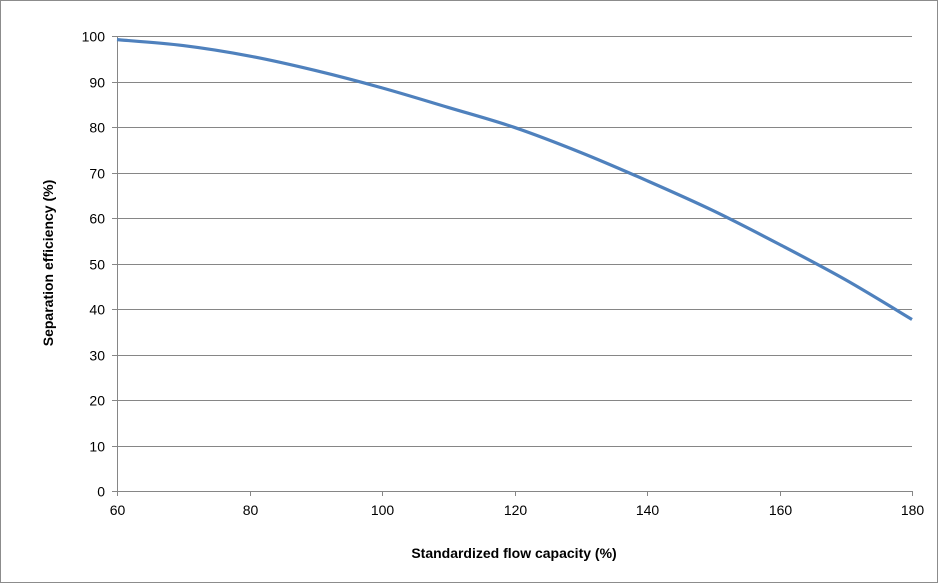 This screenshot has height=585, width=939. What do you see at coordinates (97, 356) in the screenshot?
I see `y-tick-label: 30` at bounding box center [97, 356].